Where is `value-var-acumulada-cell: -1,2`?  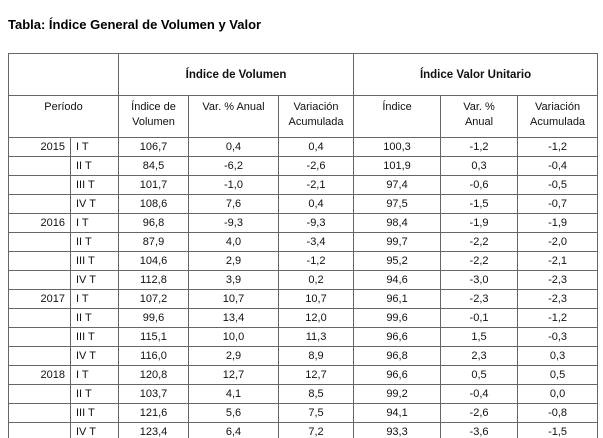 value-var-acumulada-cell: -1,2 is located at coordinates (558, 147).